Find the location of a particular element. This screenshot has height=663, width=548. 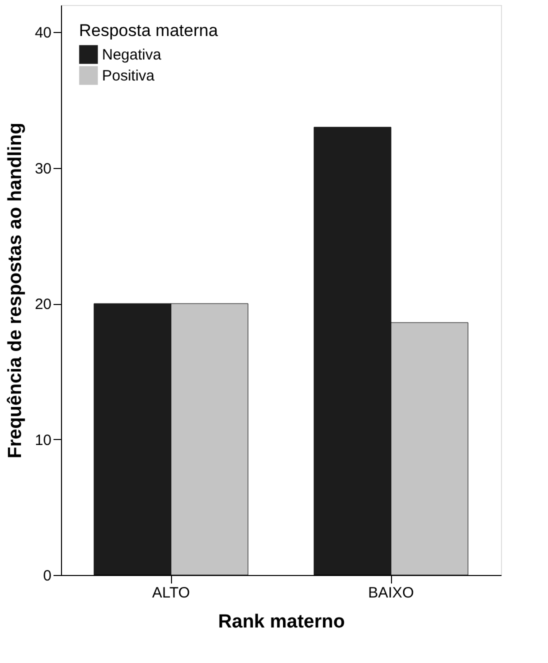

x-tick-label: BAIXO is located at coordinates (391, 593).